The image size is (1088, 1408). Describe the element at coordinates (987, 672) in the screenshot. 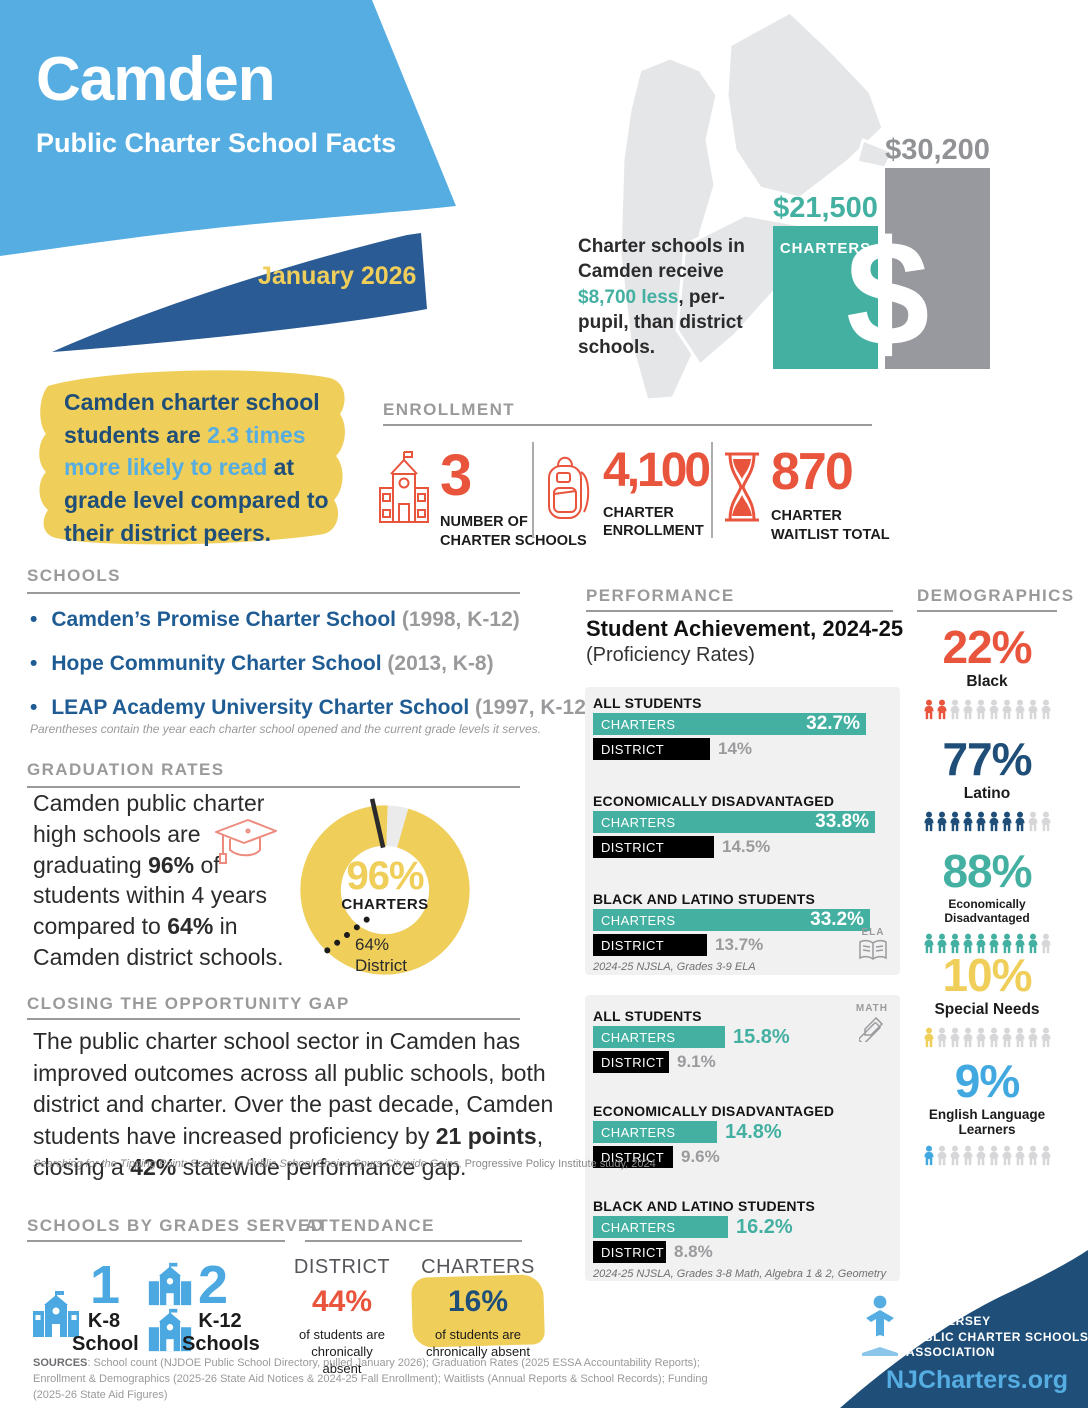

I see `demo-black: 22% Black` at that location.